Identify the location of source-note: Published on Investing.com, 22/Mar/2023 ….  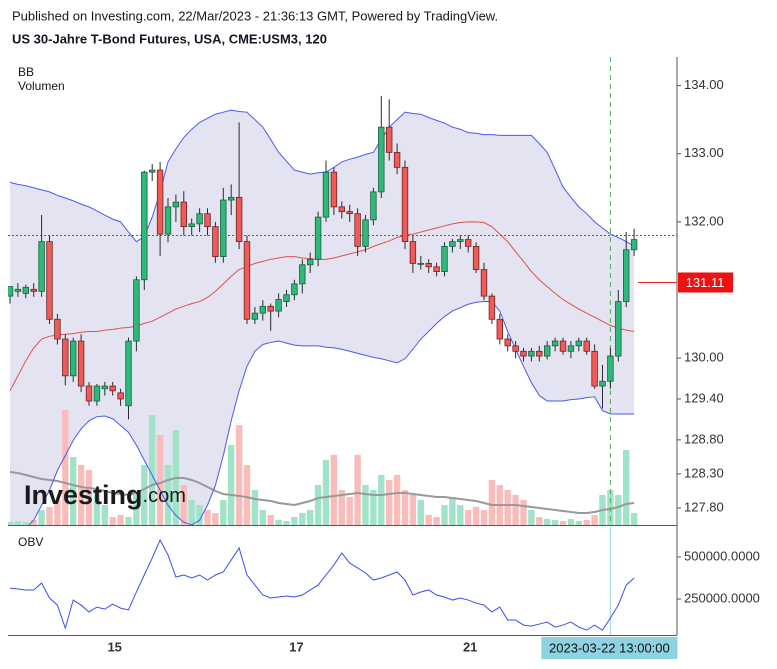
(255, 15).